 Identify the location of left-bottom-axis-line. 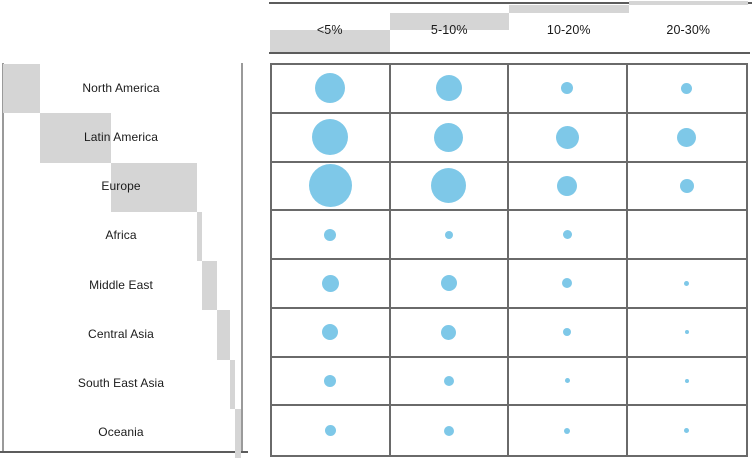
(124, 451).